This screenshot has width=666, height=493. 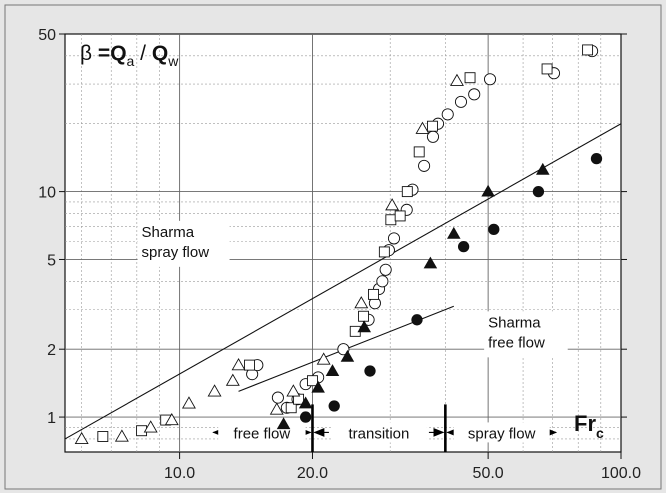 What do you see at coordinates (585, 423) in the screenshot?
I see `label-part: Fr` at bounding box center [585, 423].